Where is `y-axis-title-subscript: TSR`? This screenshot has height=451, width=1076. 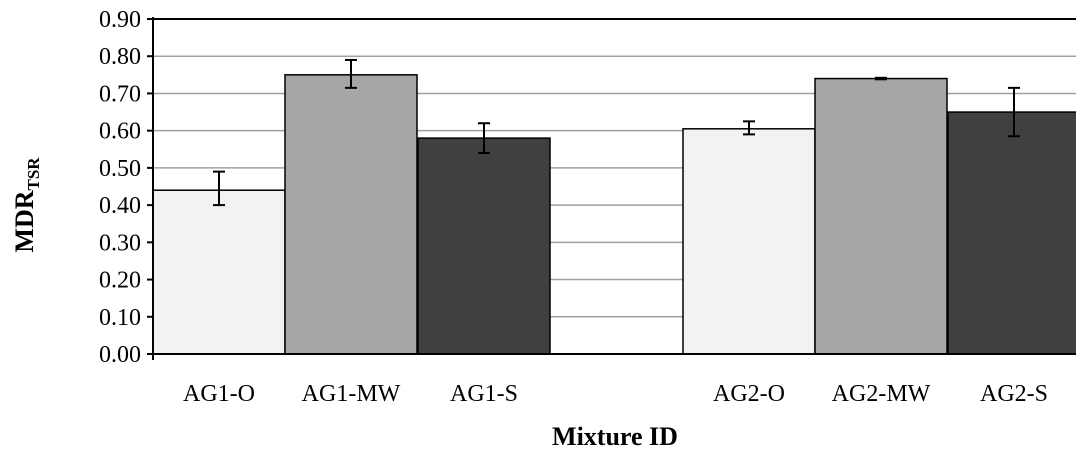
y-axis-title-subscript: TSR is located at coordinates (33, 174).